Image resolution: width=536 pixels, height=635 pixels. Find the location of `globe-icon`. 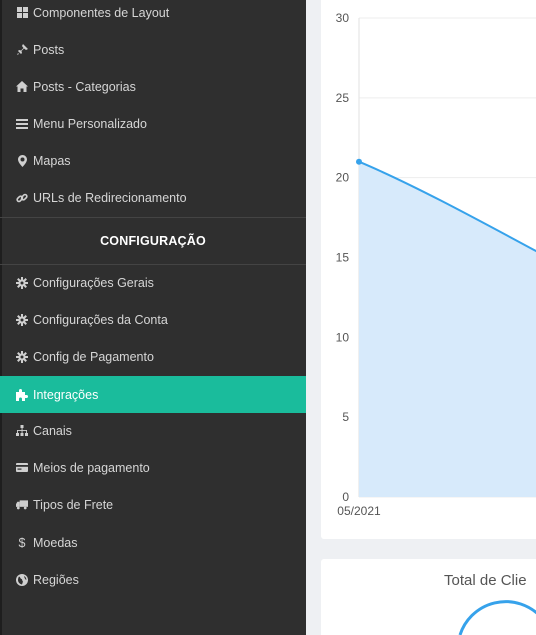

globe-icon is located at coordinates (22, 579).